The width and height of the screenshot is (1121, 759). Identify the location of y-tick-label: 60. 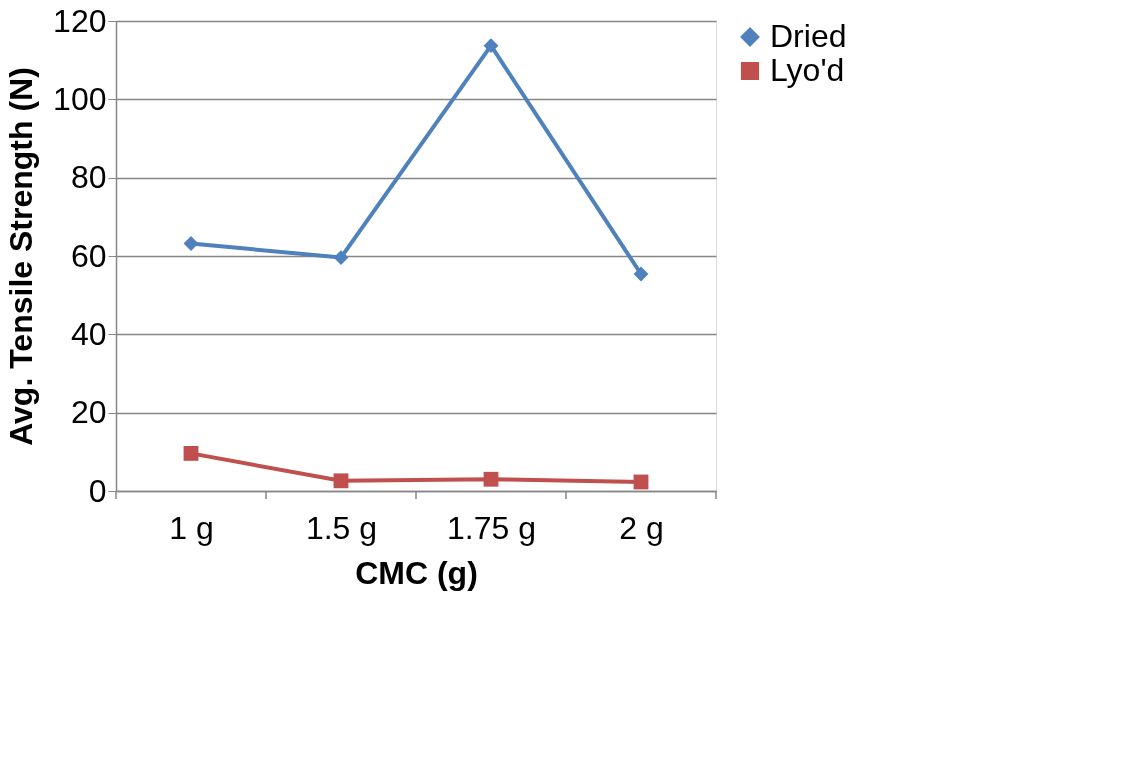
(88, 255).